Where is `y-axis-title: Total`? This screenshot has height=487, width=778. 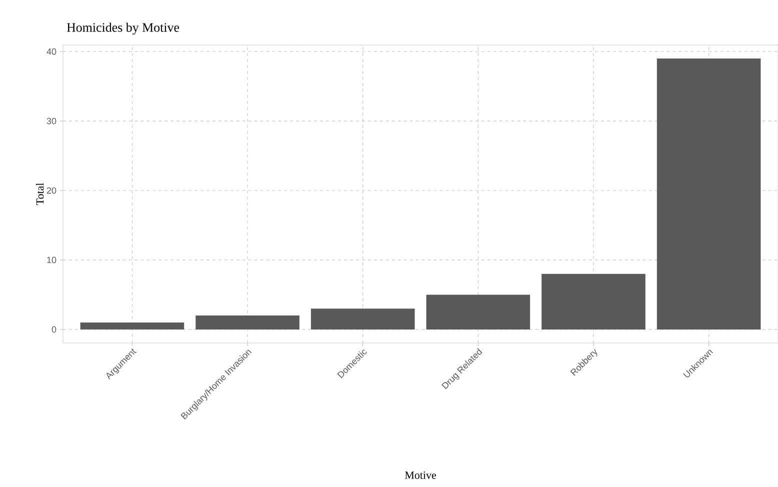
y-axis-title: Total is located at coordinates (40, 194).